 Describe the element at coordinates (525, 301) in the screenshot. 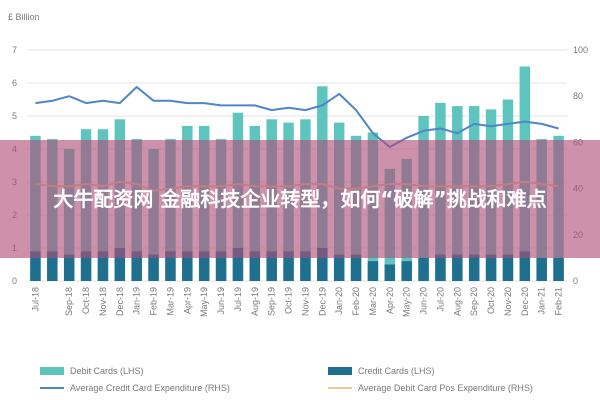

I see `x-tick-label: Dec-20` at that location.